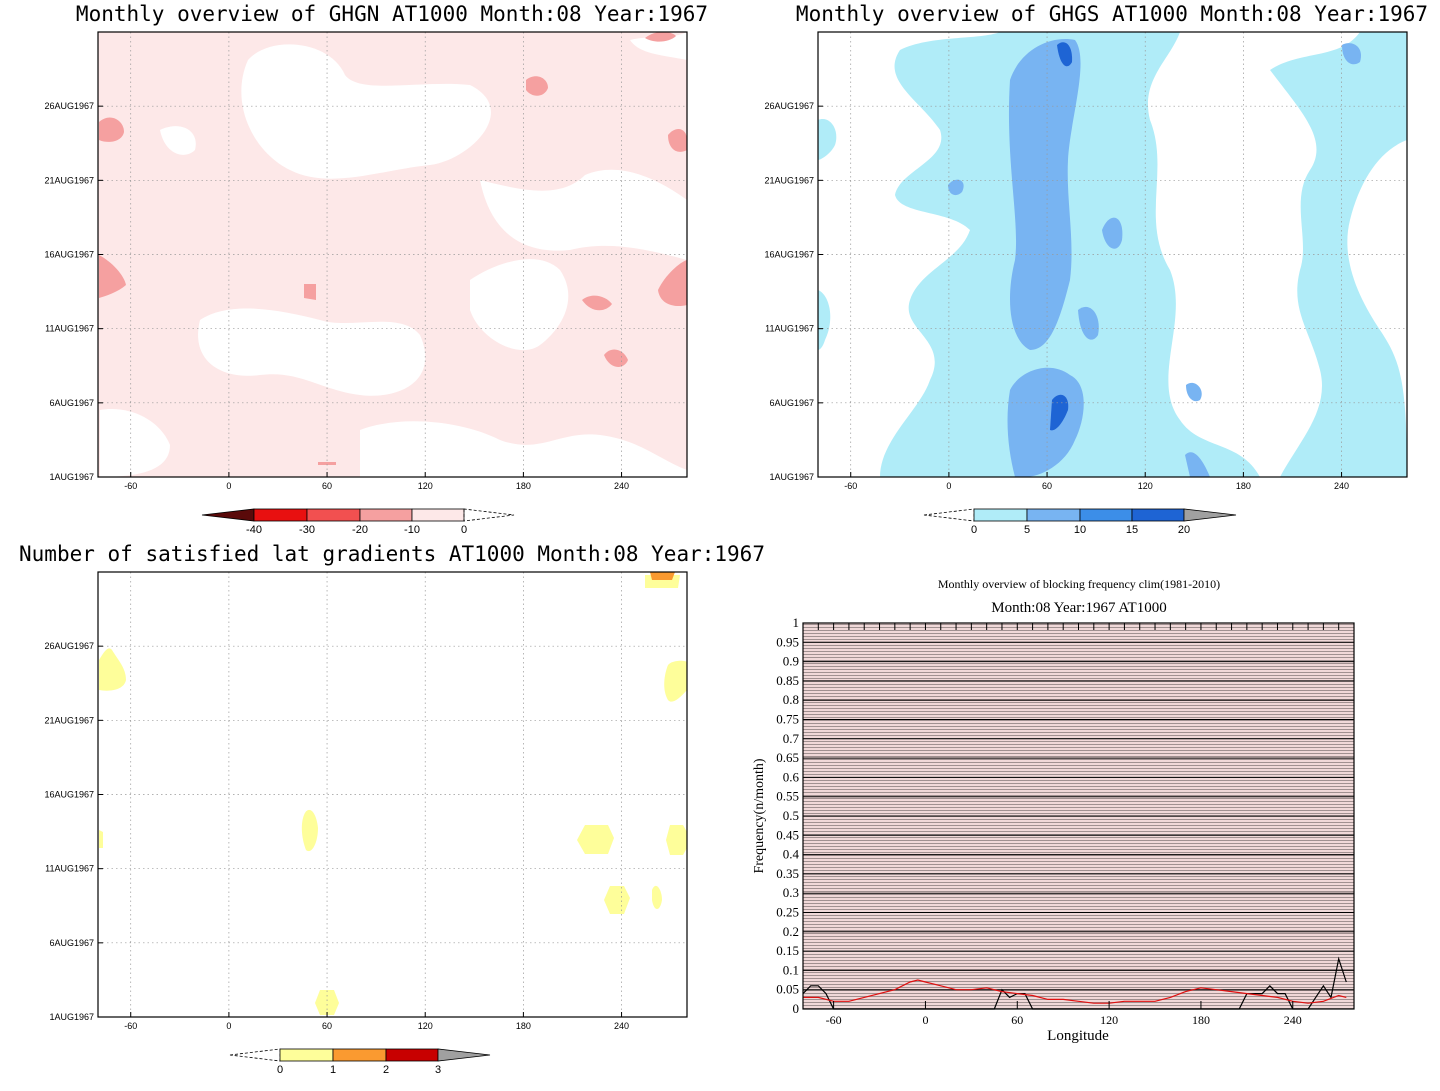 The width and height of the screenshot is (1440, 1091). I want to click on frequency-y-tick-label: 0.85, so click(787, 680).